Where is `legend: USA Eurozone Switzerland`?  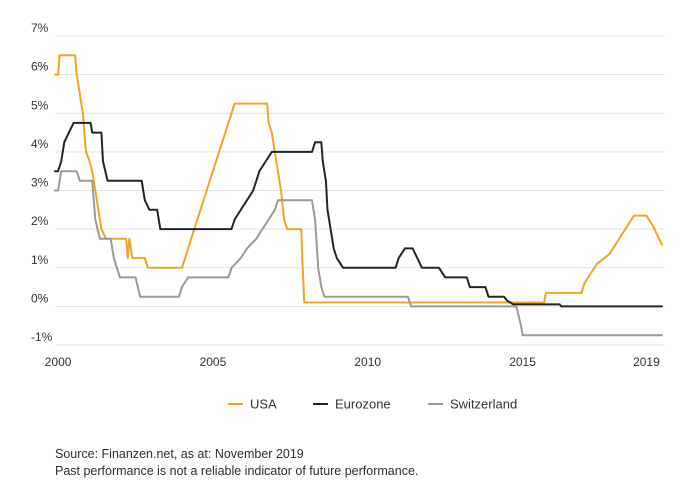 legend: USA Eurozone Switzerland is located at coordinates (372, 404).